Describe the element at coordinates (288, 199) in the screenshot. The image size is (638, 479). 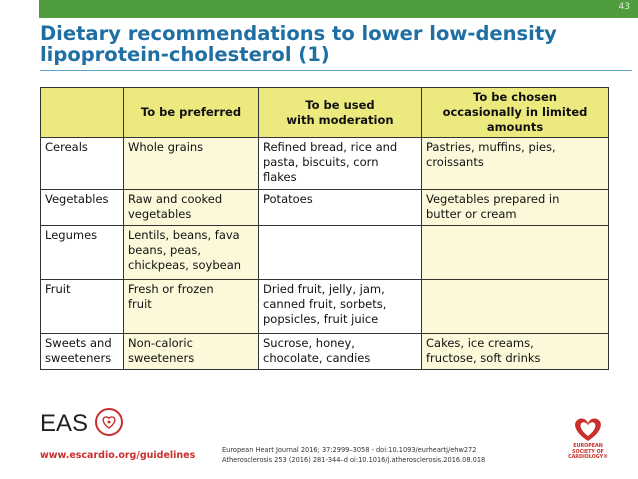
I see `cell-line: Potatoes` at that location.